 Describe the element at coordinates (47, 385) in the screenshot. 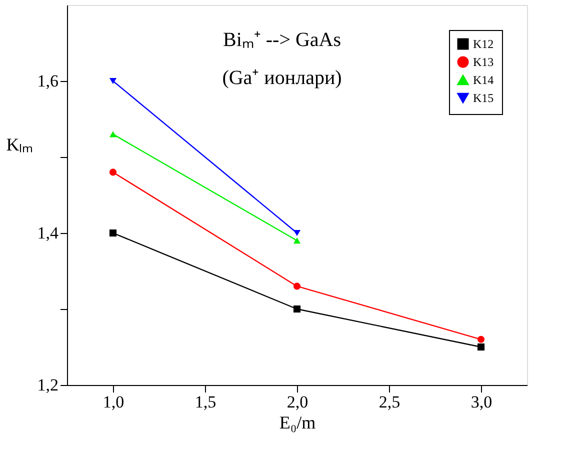

I see `y-tick-label: 1,2` at that location.